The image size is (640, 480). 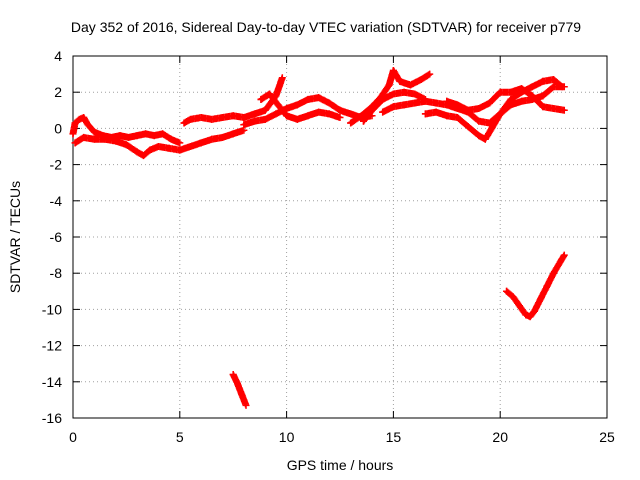 What do you see at coordinates (58, 92) in the screenshot?
I see `y-tick-label: 2` at bounding box center [58, 92].